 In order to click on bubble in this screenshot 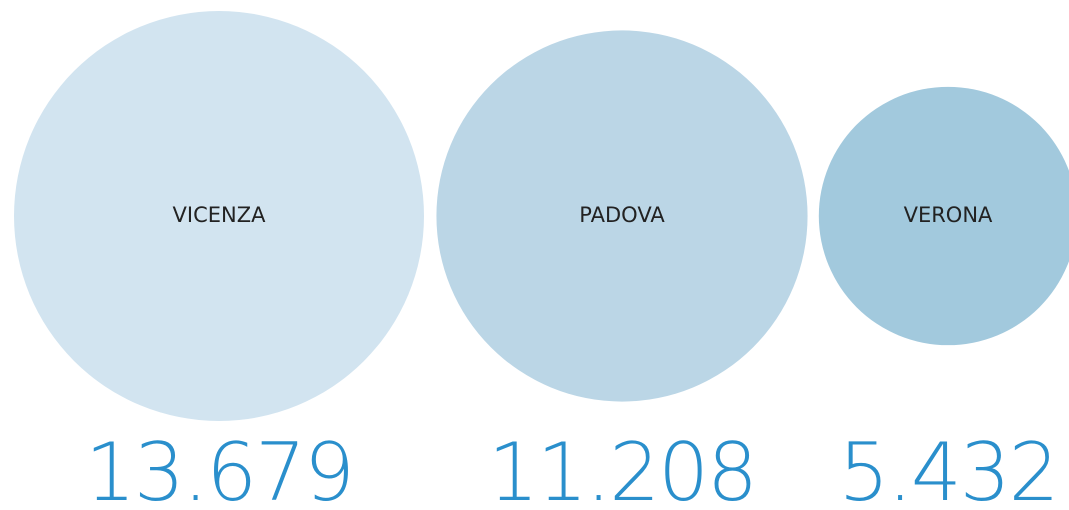, I will do `click(943, 216)`.